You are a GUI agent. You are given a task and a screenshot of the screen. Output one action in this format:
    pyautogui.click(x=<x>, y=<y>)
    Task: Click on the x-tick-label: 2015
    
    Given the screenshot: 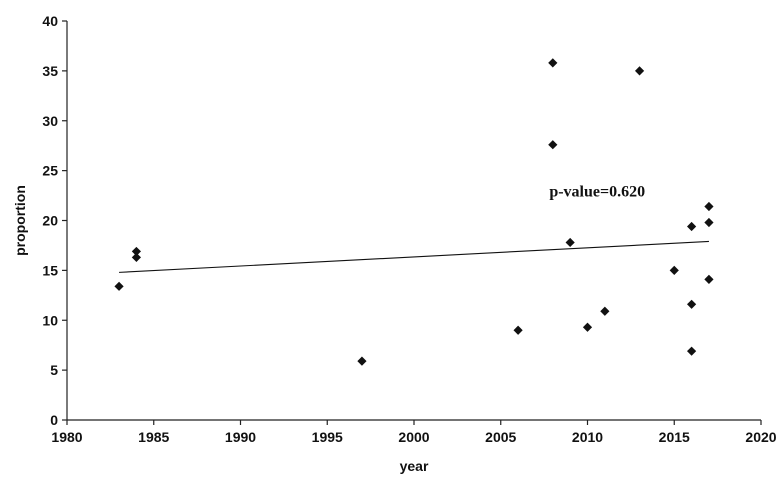 What is the action you would take?
    pyautogui.click(x=674, y=437)
    